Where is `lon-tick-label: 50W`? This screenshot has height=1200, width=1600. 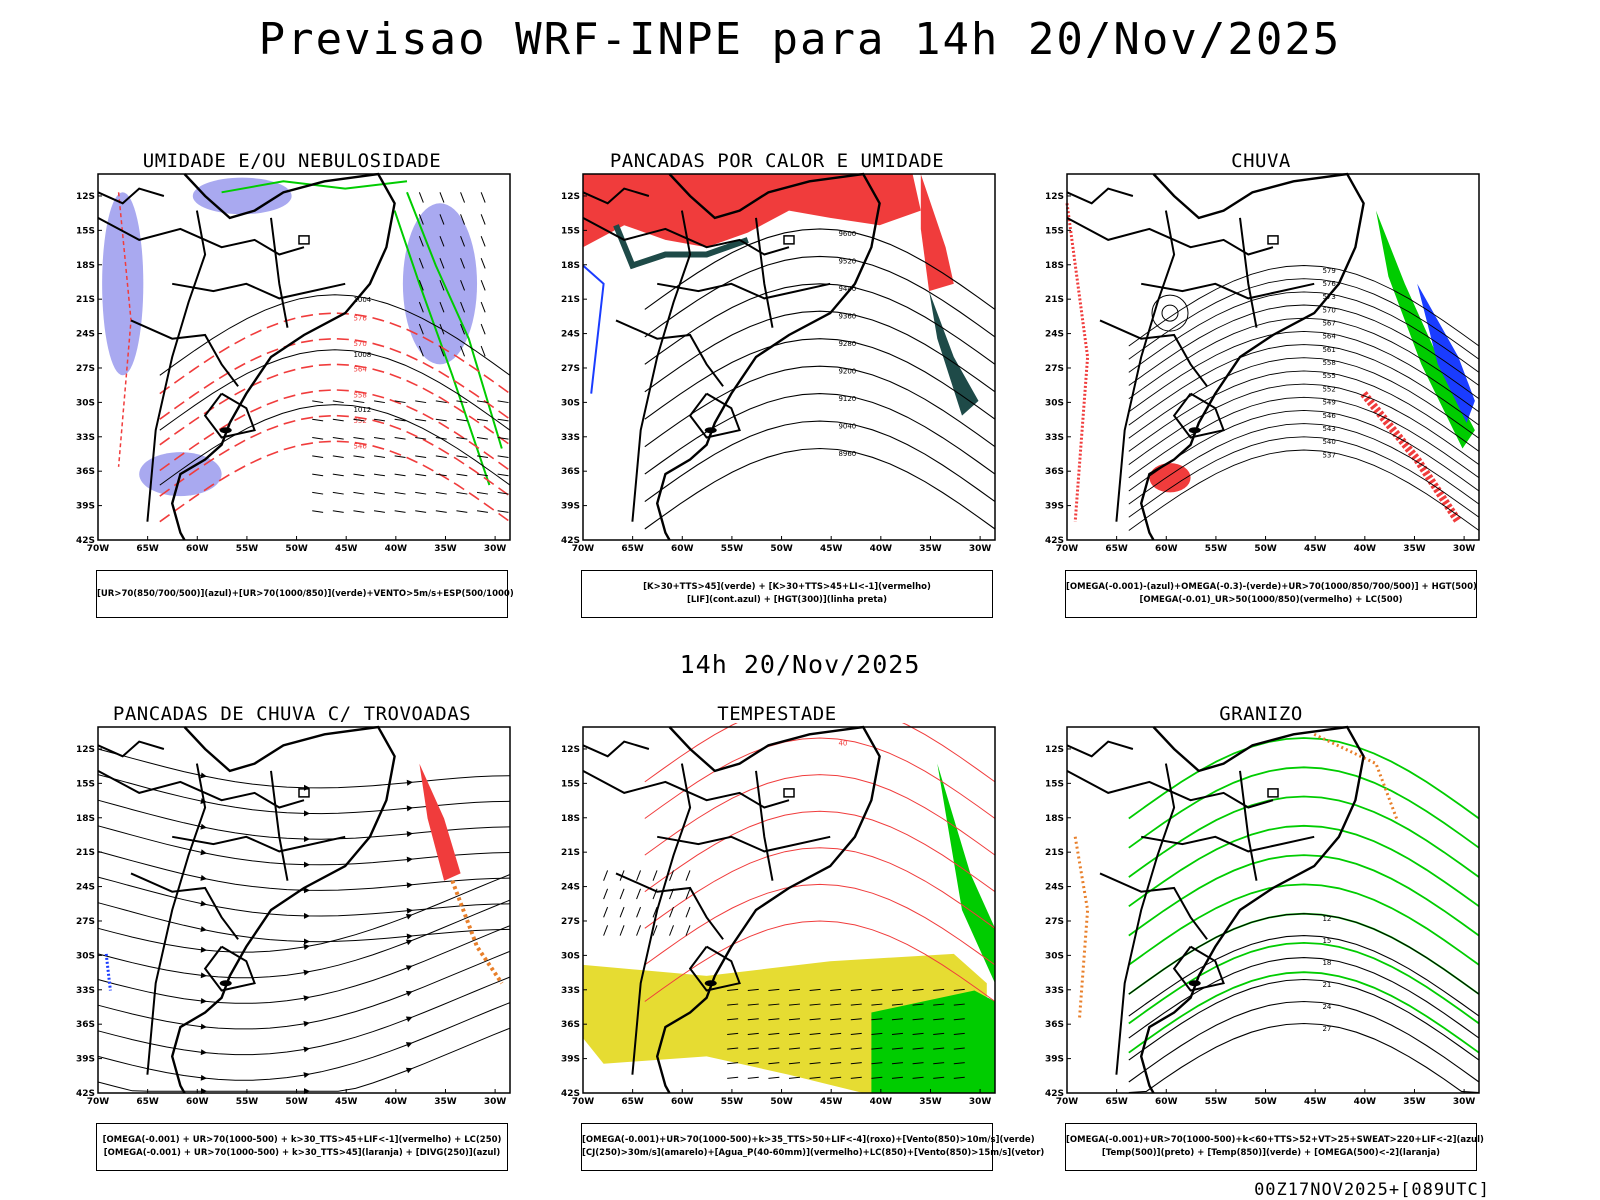
lon-tick-label: 50W is located at coordinates (781, 549).